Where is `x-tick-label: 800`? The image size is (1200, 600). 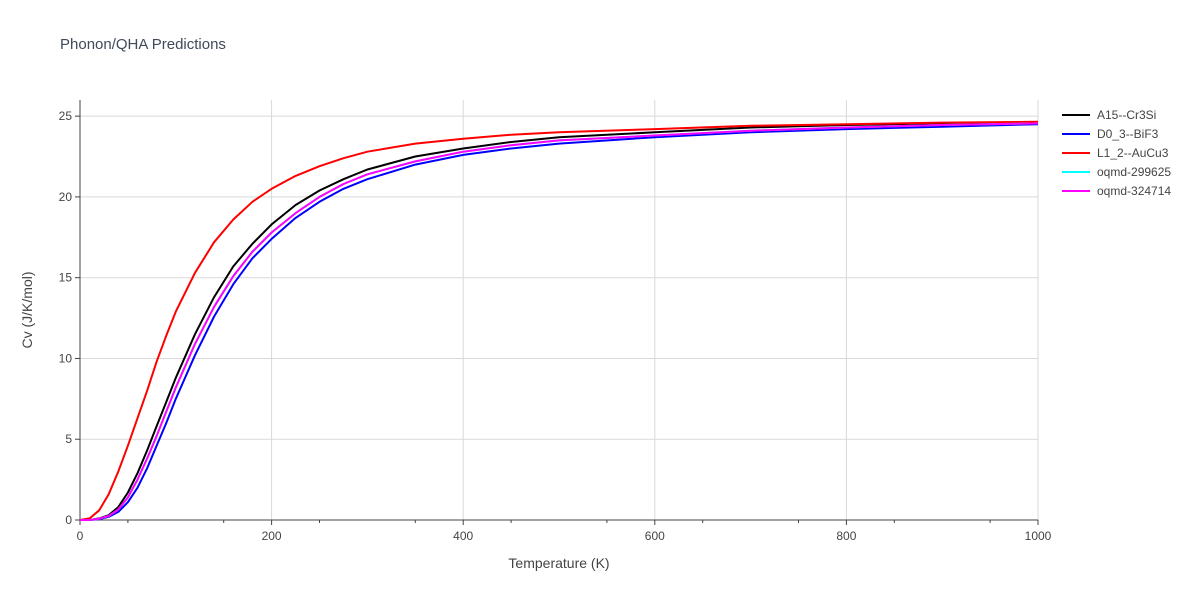 x-tick-label: 800 is located at coordinates (846, 536).